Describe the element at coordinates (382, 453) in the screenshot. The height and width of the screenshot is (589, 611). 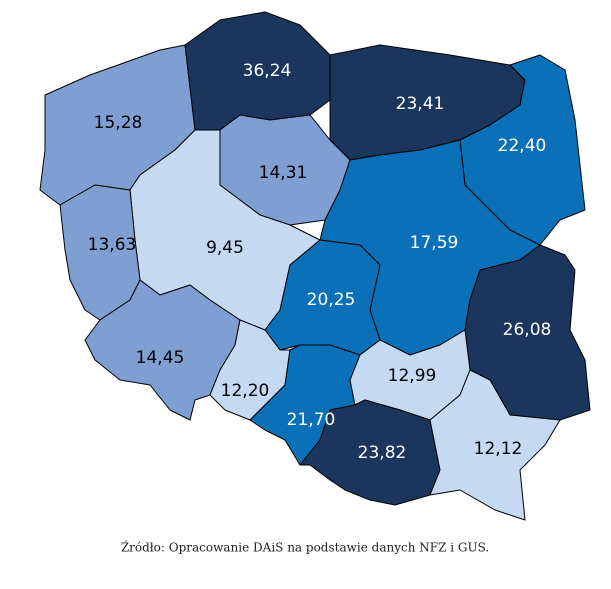
I see `value-label: 23,82` at that location.